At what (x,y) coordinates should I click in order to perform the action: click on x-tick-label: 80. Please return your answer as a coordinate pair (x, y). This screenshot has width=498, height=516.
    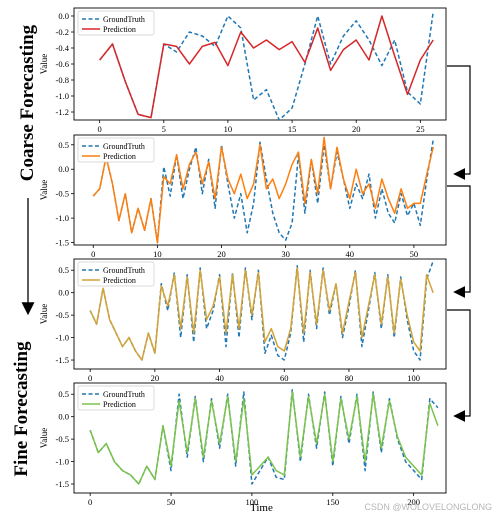
    Looking at the image, I should click on (349, 378).